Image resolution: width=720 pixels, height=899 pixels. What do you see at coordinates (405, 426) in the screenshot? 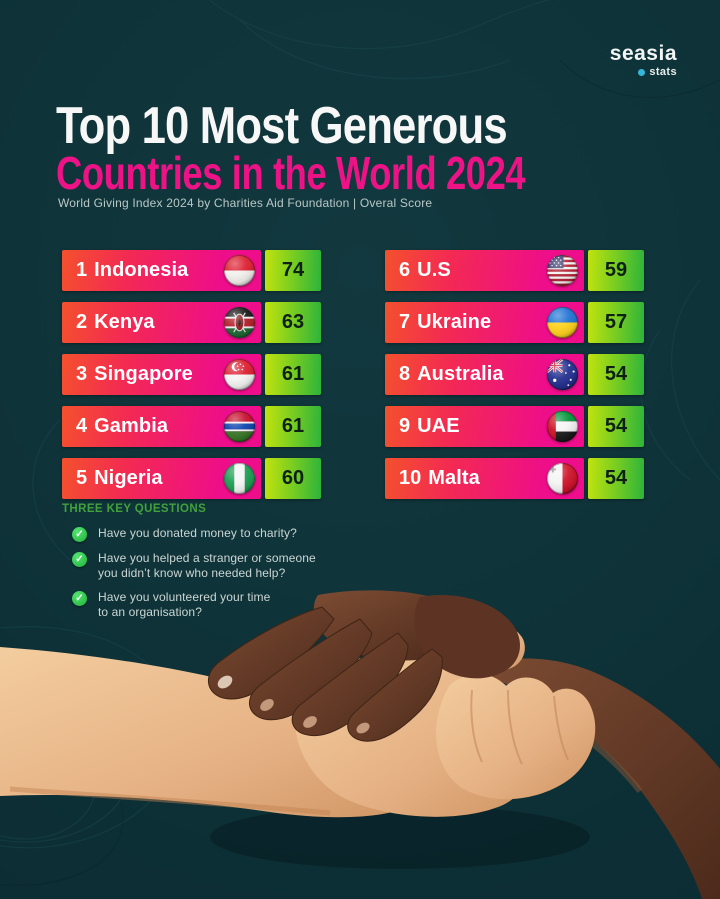
I see `rank-number: 9` at bounding box center [405, 426].